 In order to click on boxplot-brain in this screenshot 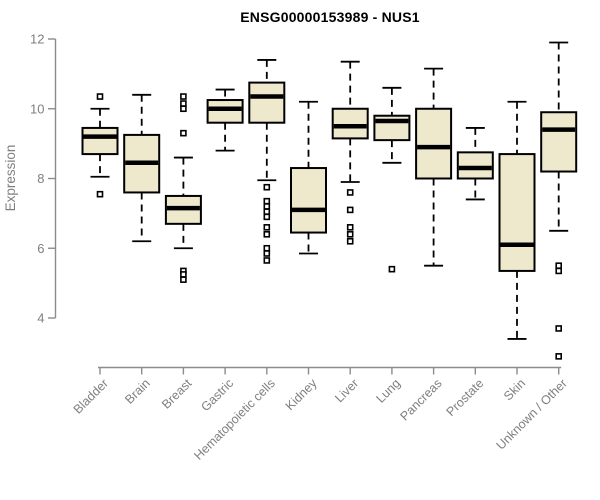, I will do `click(142, 168)`.